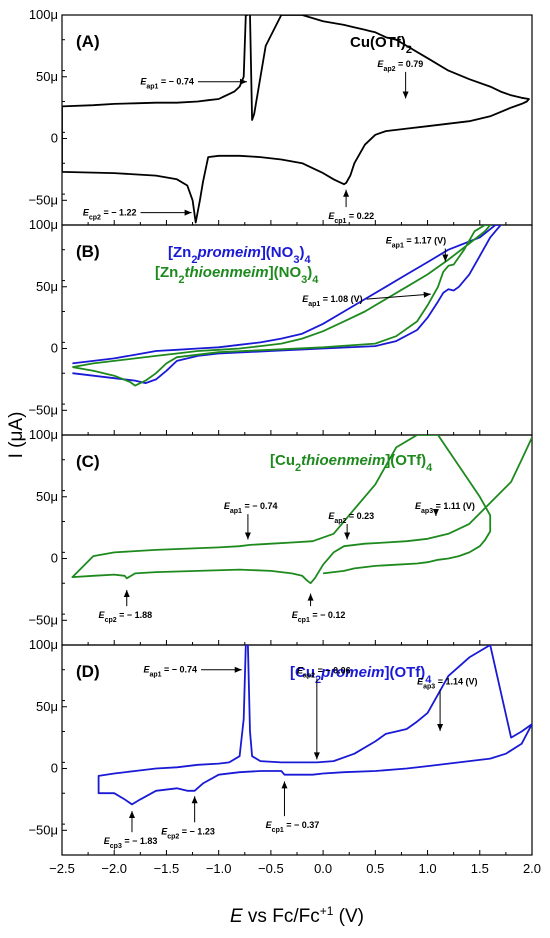 The width and height of the screenshot is (550, 938). I want to click on x-tick-label: −1.0, so click(219, 868).